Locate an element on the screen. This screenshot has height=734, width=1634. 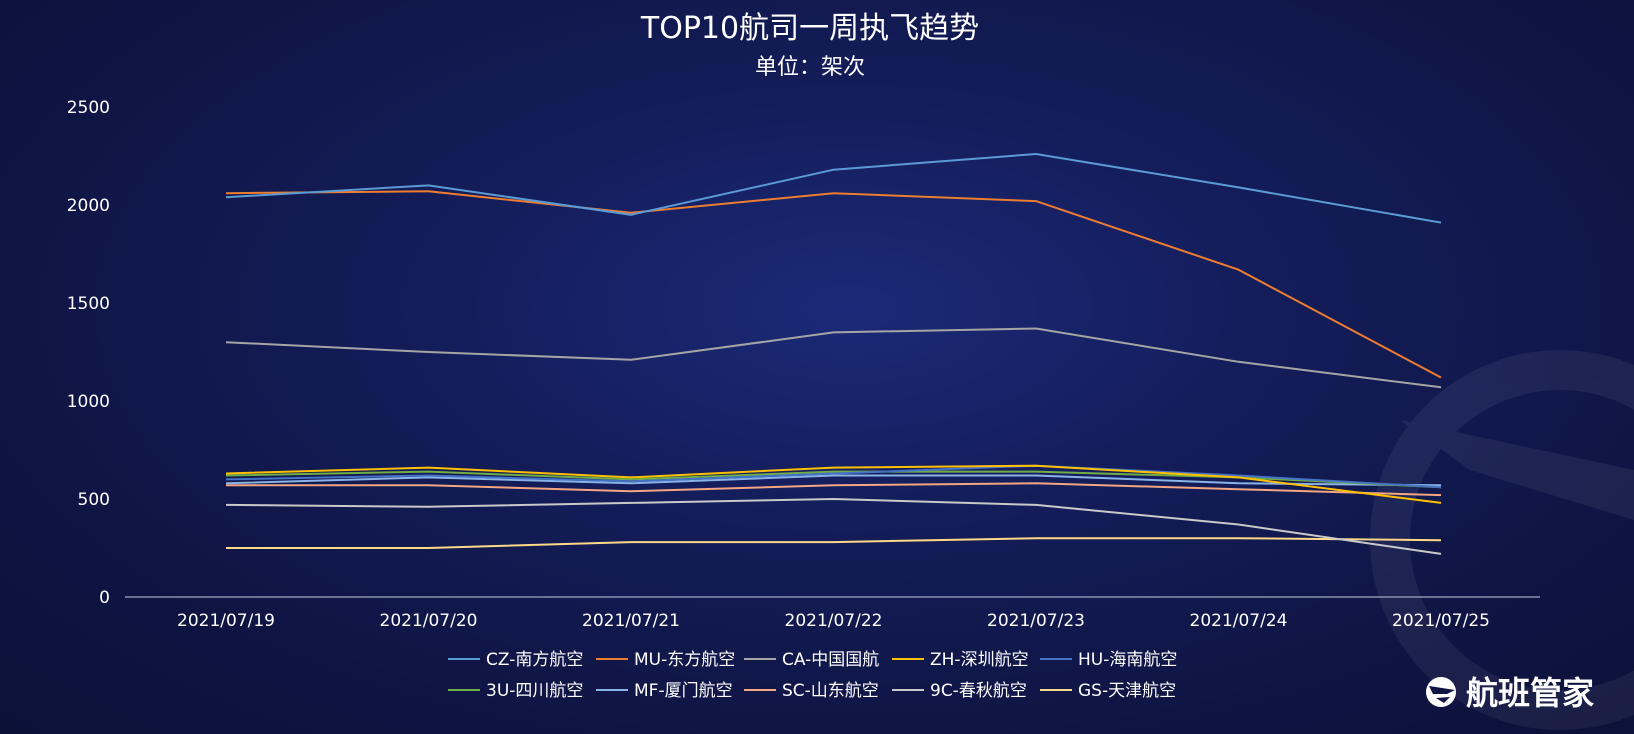
series-line-GS-天津航空 is located at coordinates (834, 543).